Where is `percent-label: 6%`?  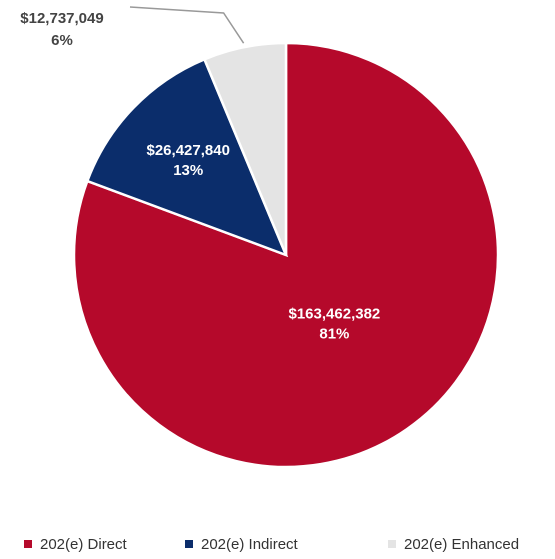
percent-label: 6% is located at coordinates (62, 40).